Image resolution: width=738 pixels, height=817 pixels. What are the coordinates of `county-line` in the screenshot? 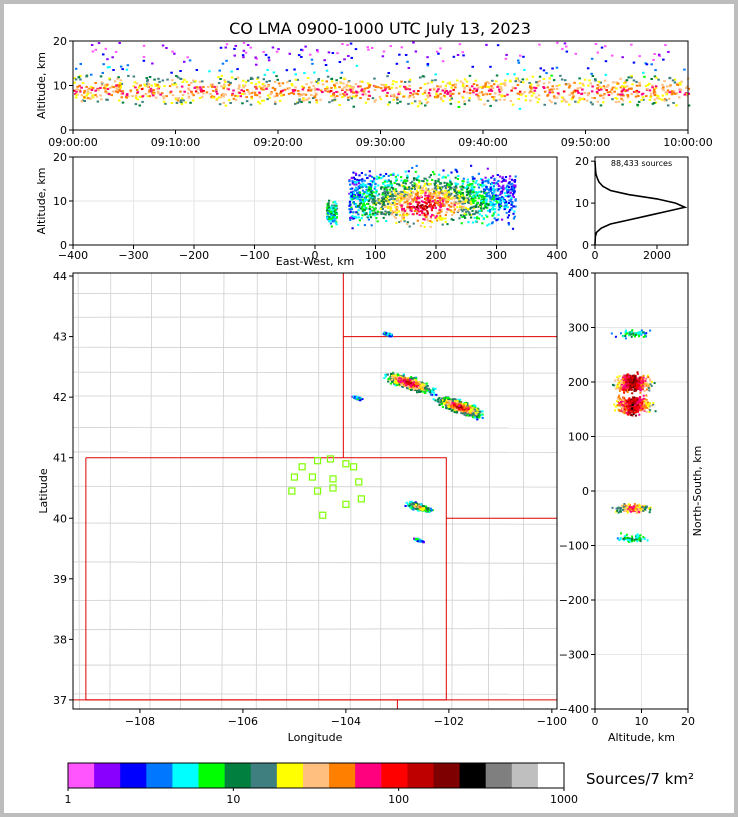 It's located at (351, 491).